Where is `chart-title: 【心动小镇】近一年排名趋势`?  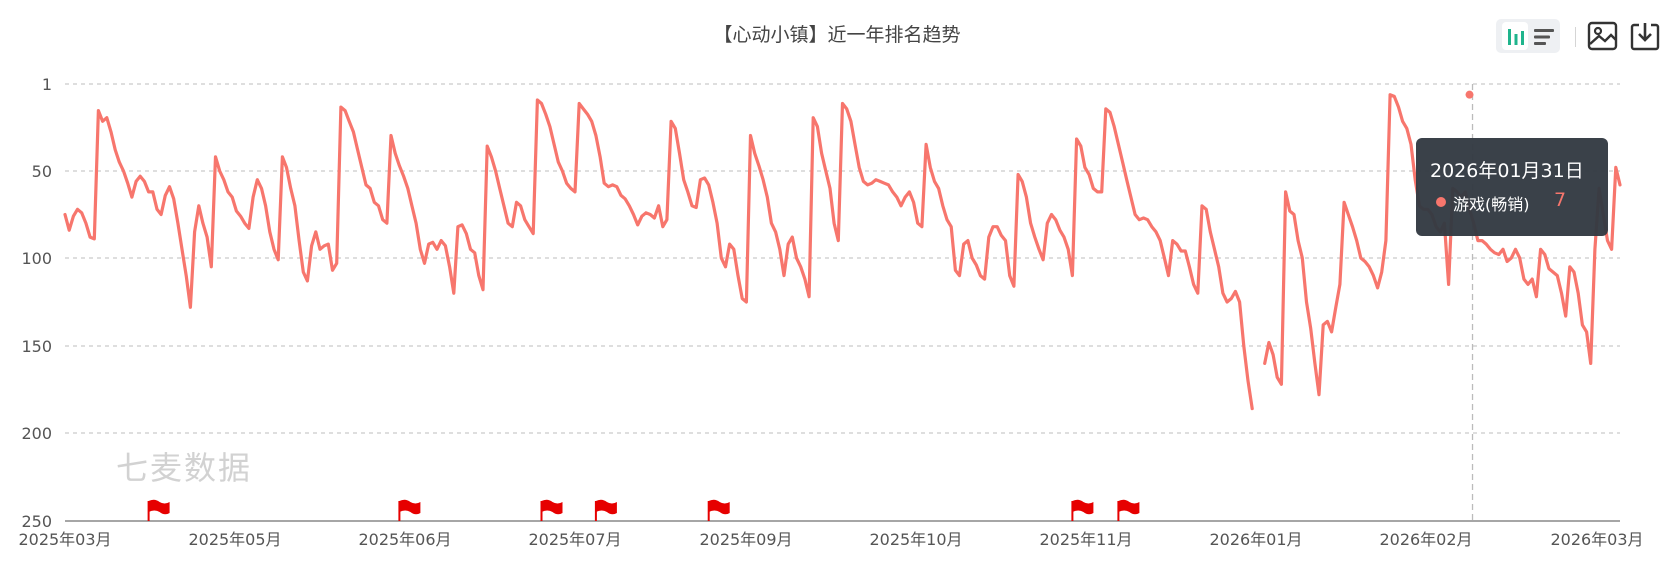
chart-title: 【心动小镇】近一年排名趋势 is located at coordinates (837, 35).